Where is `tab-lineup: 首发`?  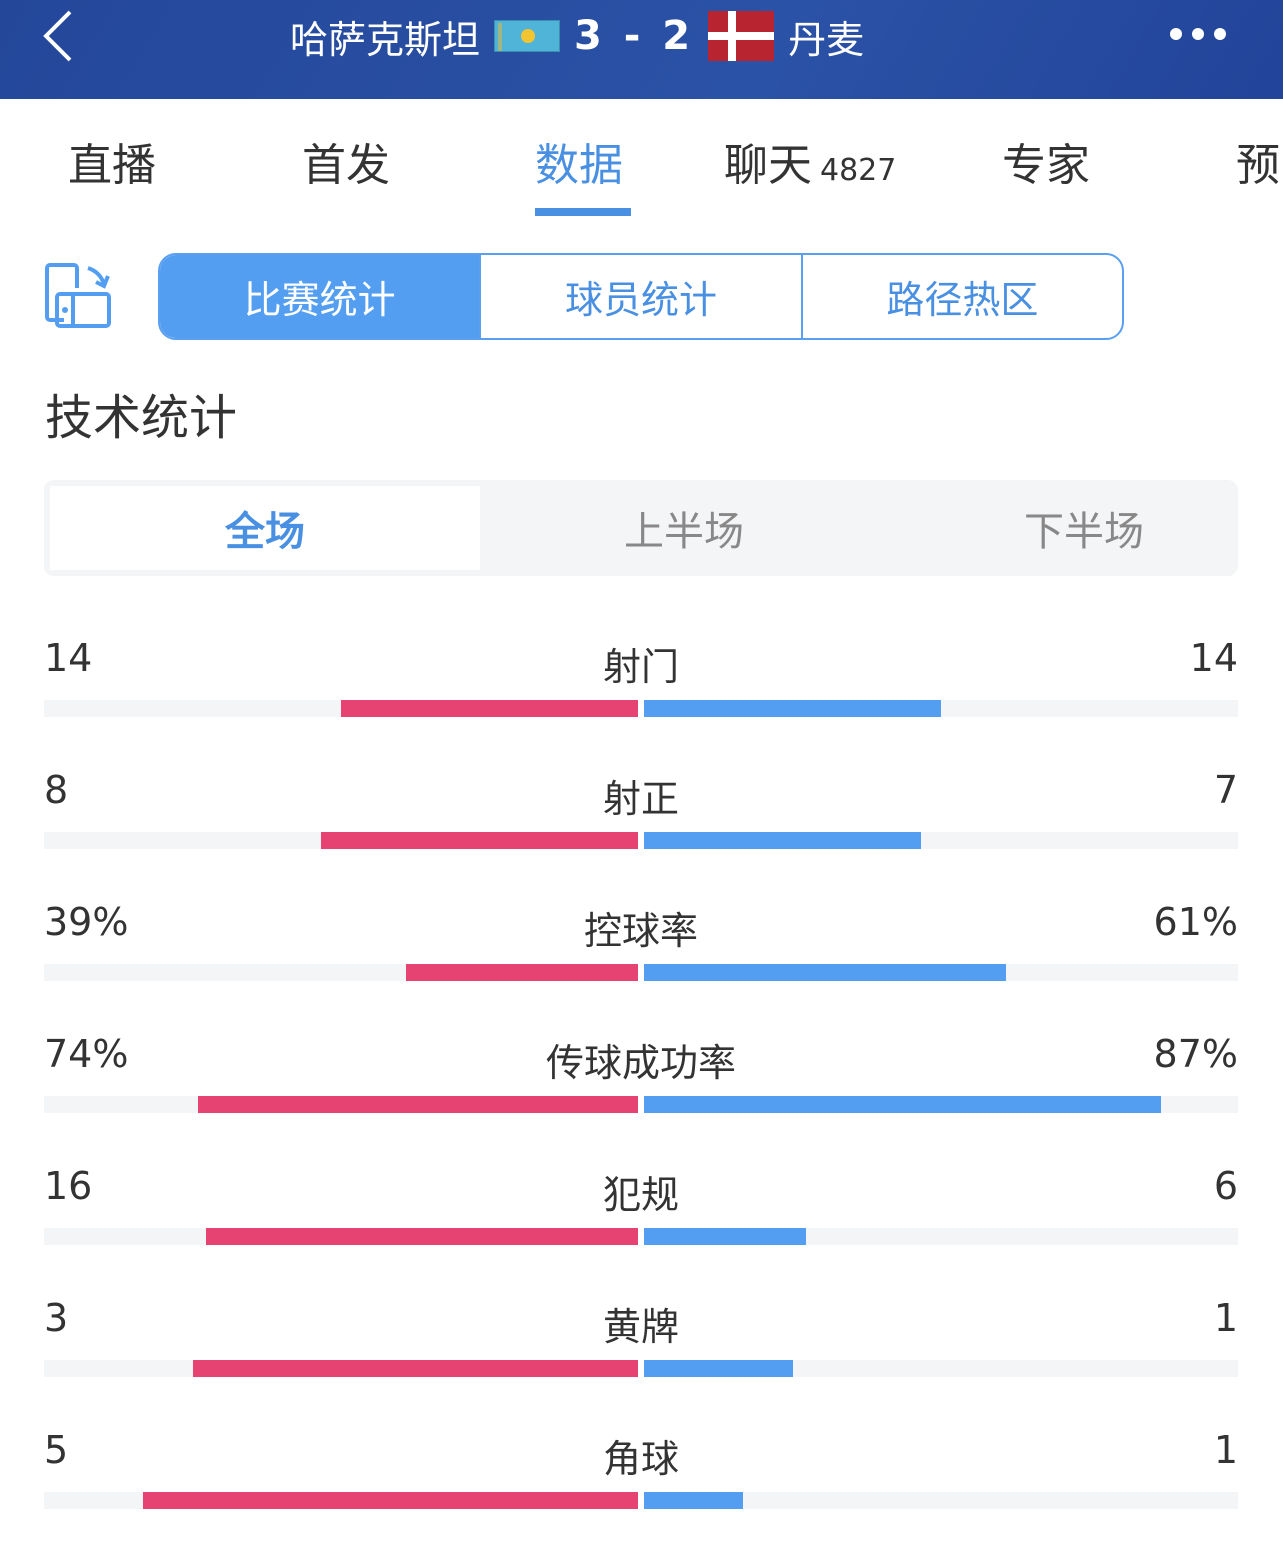 tab-lineup: 首发 is located at coordinates (346, 165).